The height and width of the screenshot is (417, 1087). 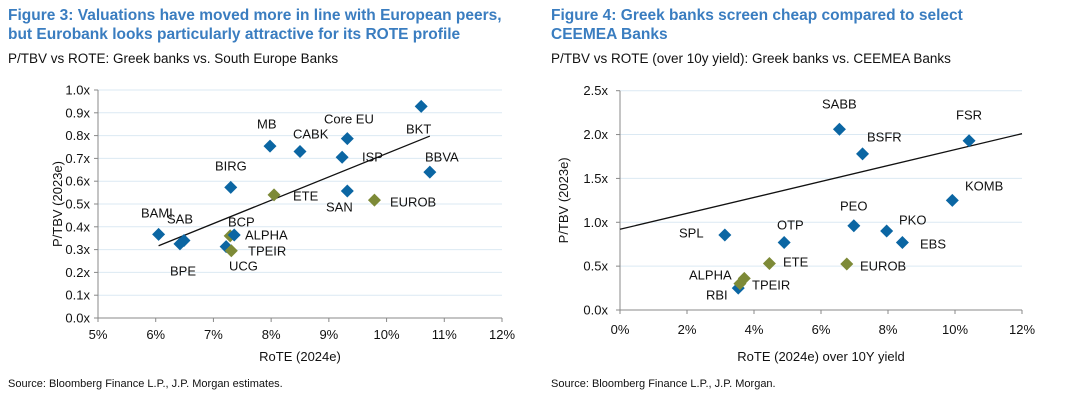 What do you see at coordinates (595, 310) in the screenshot?
I see `fig4-ytick-label: 0.0x` at bounding box center [595, 310].